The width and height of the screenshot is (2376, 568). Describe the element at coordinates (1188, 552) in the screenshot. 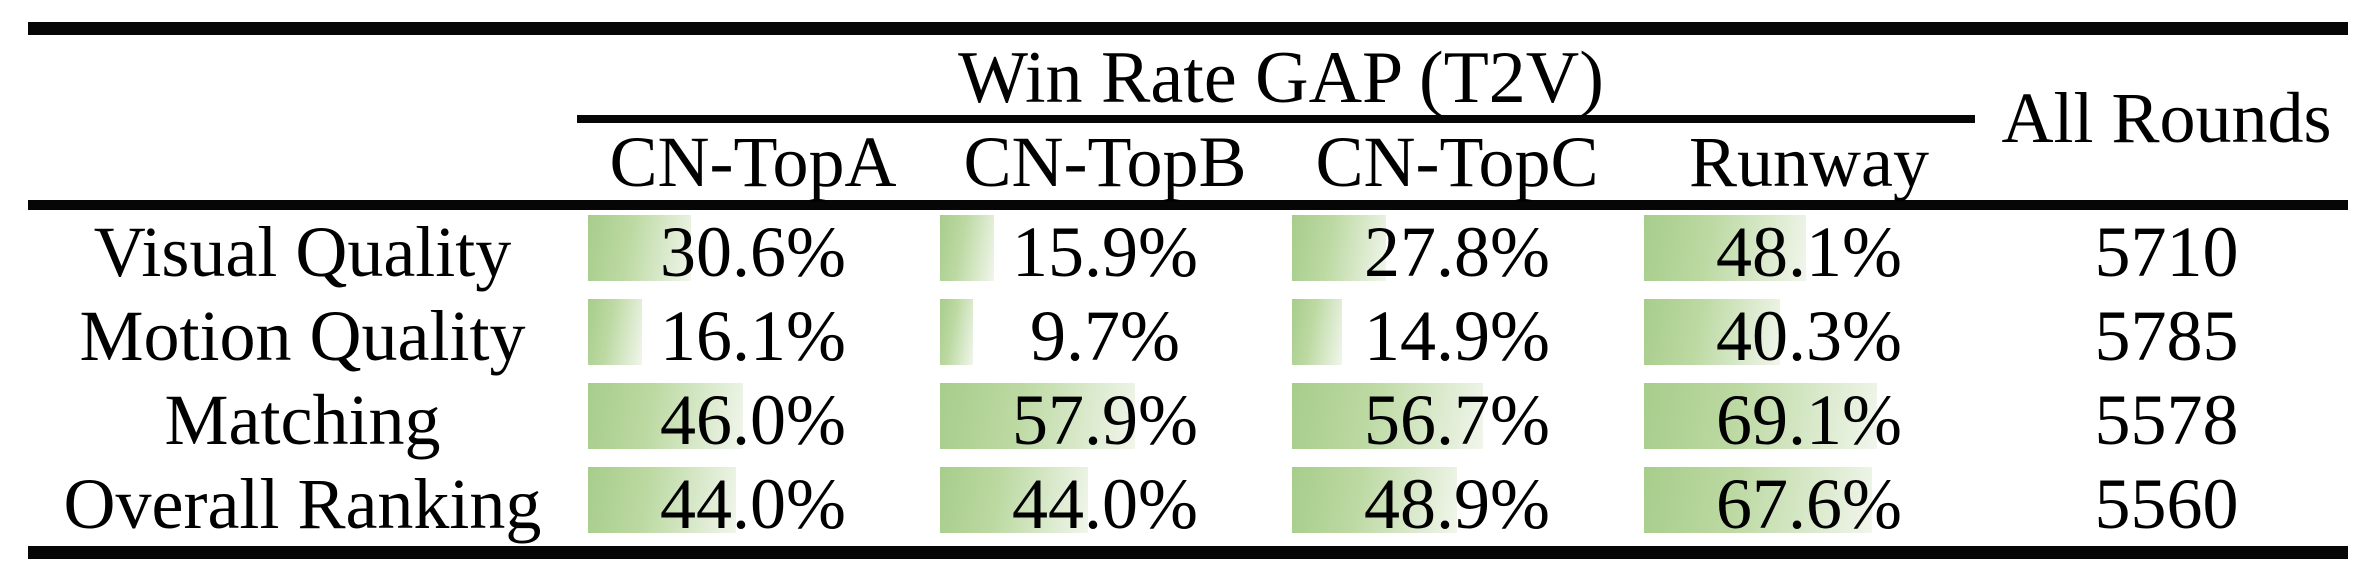

I see `bottom-rule` at that location.